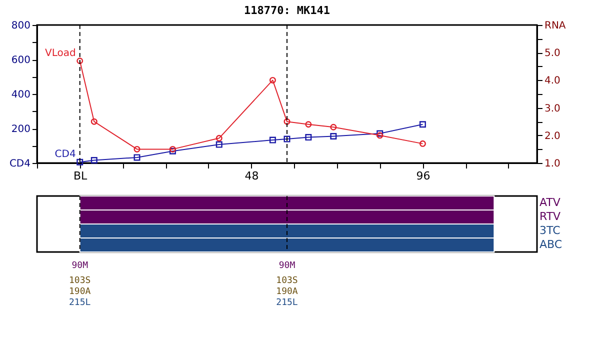 The width and height of the screenshot is (600, 345). Describe the element at coordinates (20, 26) in the screenshot. I see `y-tick-label: 800` at that location.